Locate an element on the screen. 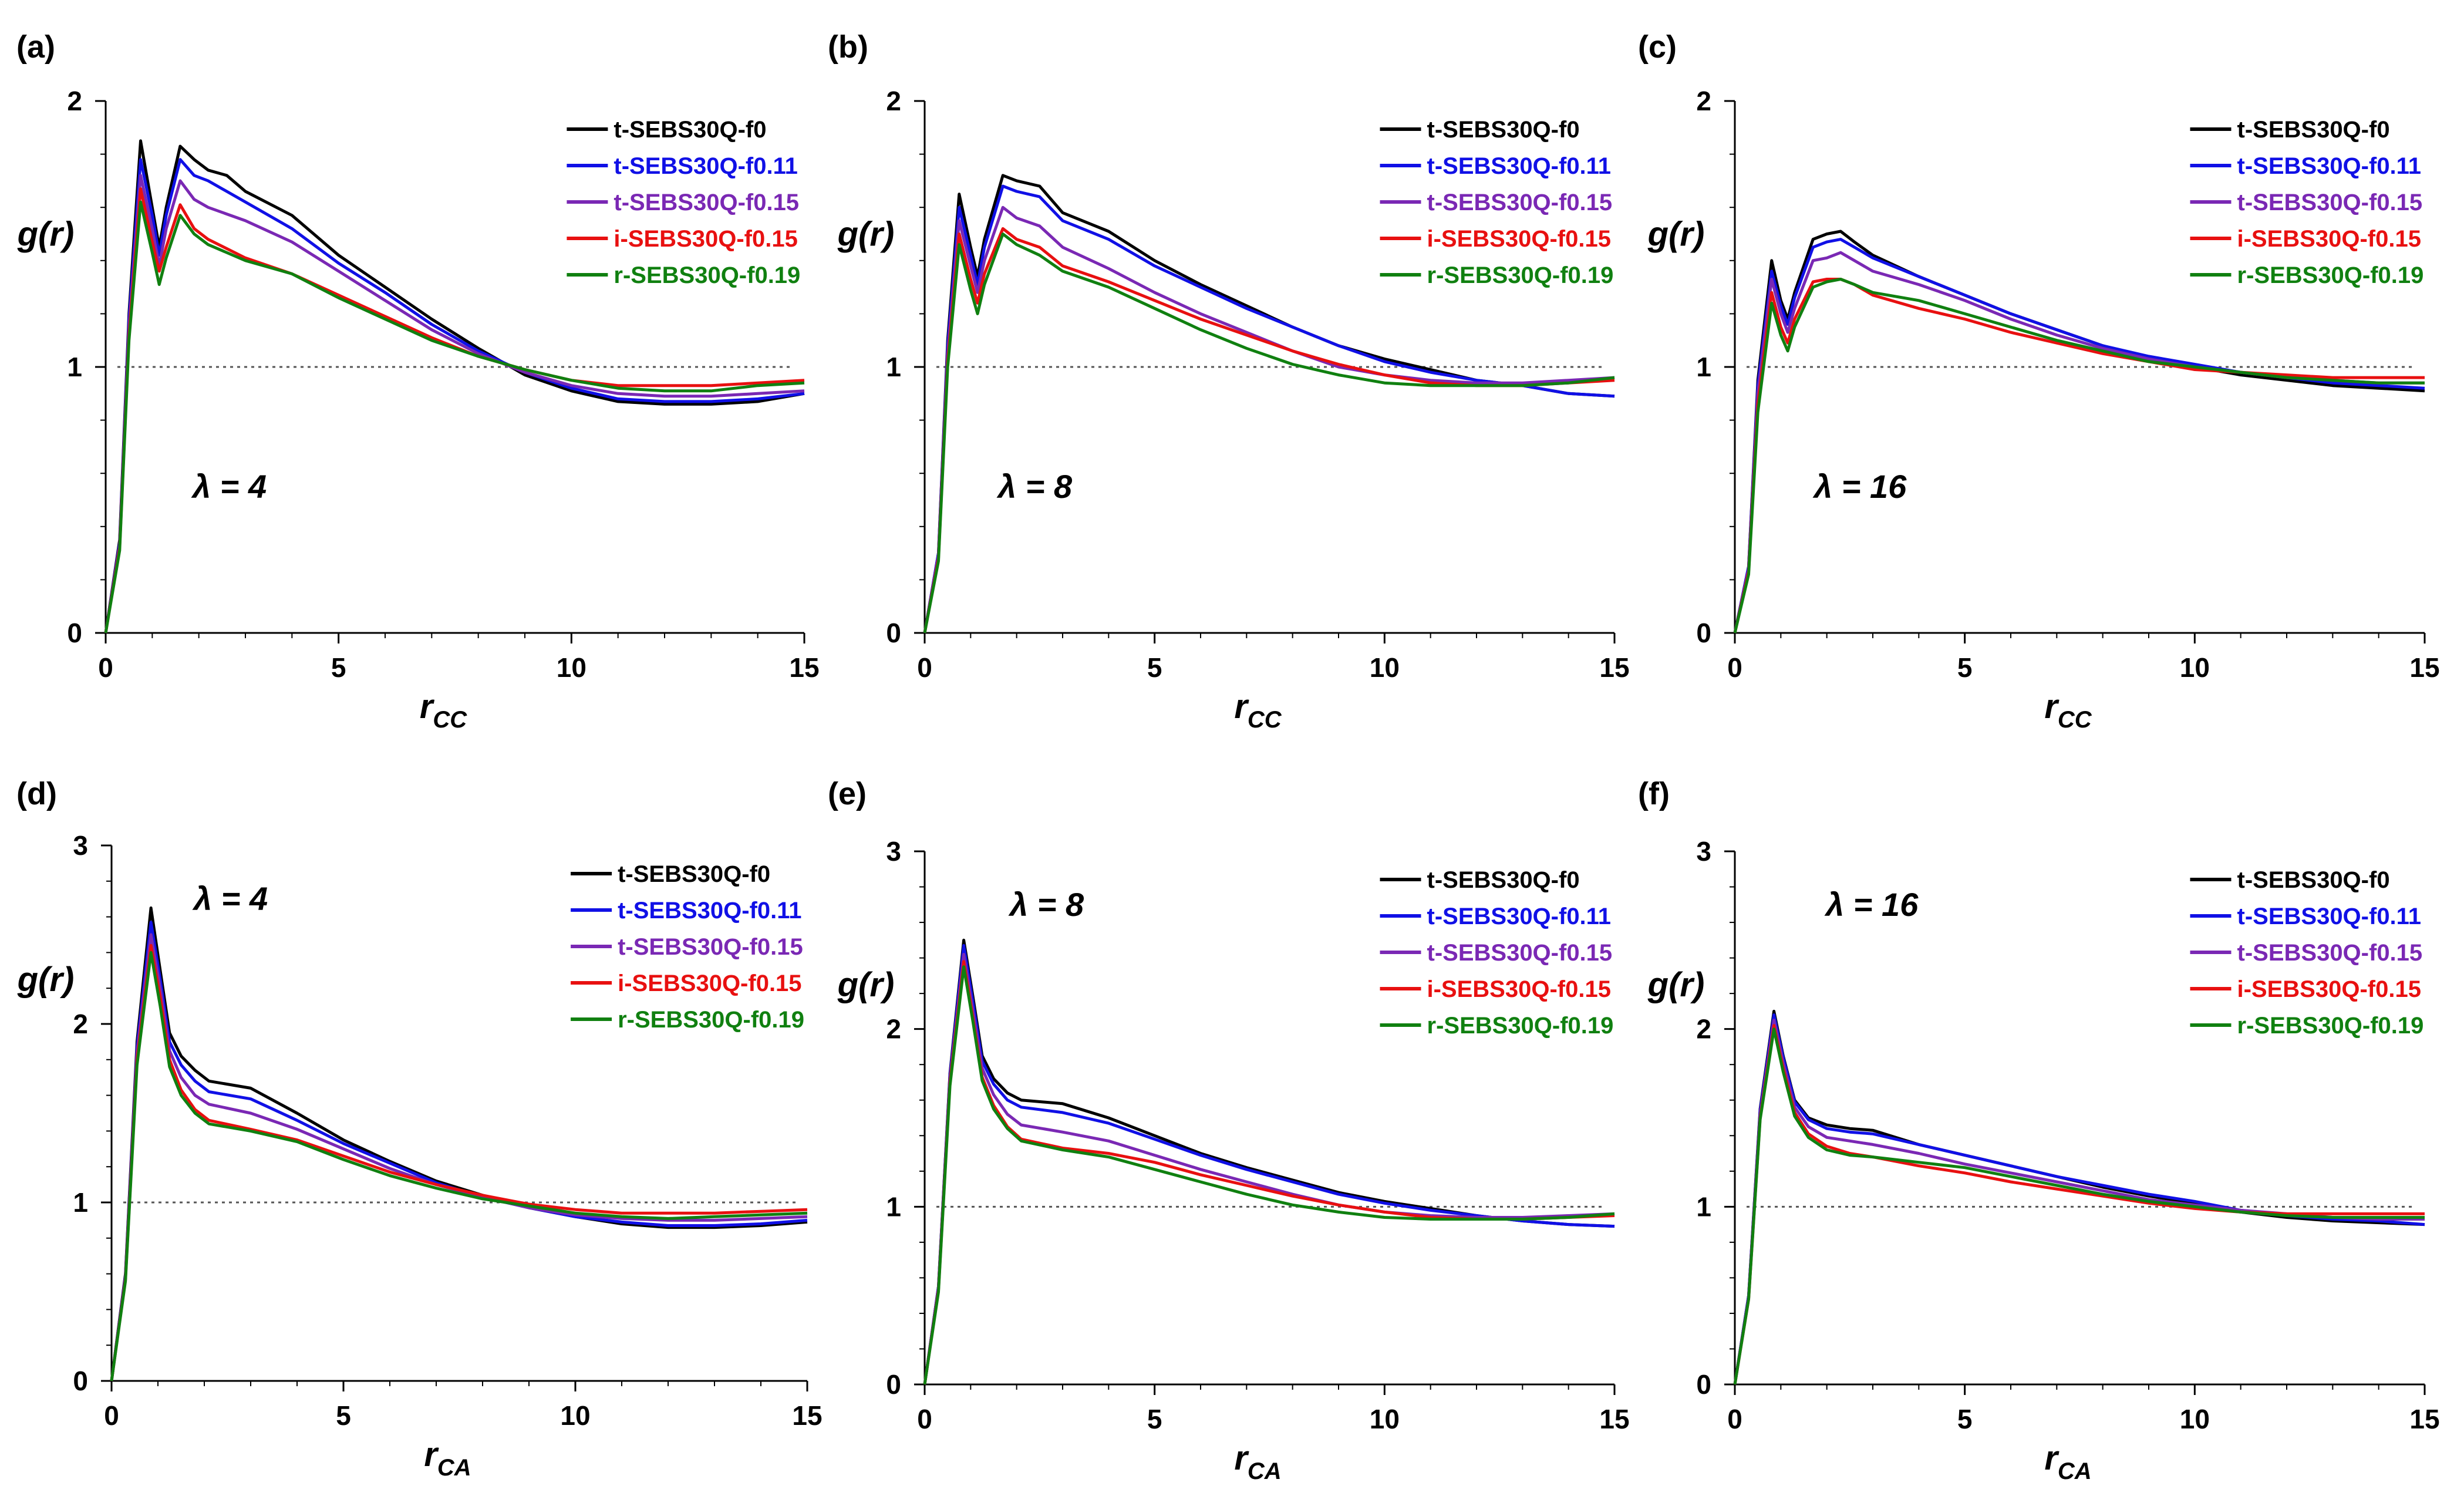 This screenshot has width=2464, height=1486. x-axis-label: rCA is located at coordinates (2067, 1461).